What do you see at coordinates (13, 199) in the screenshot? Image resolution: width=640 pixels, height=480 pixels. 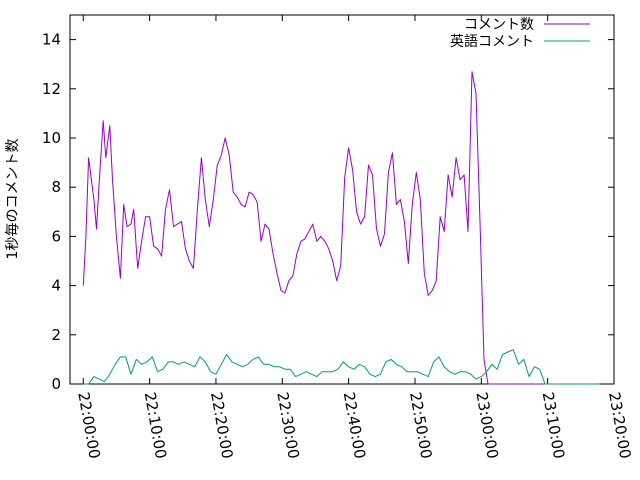 I see `y-axis-title: 1秒毎のコメント数` at bounding box center [13, 199].